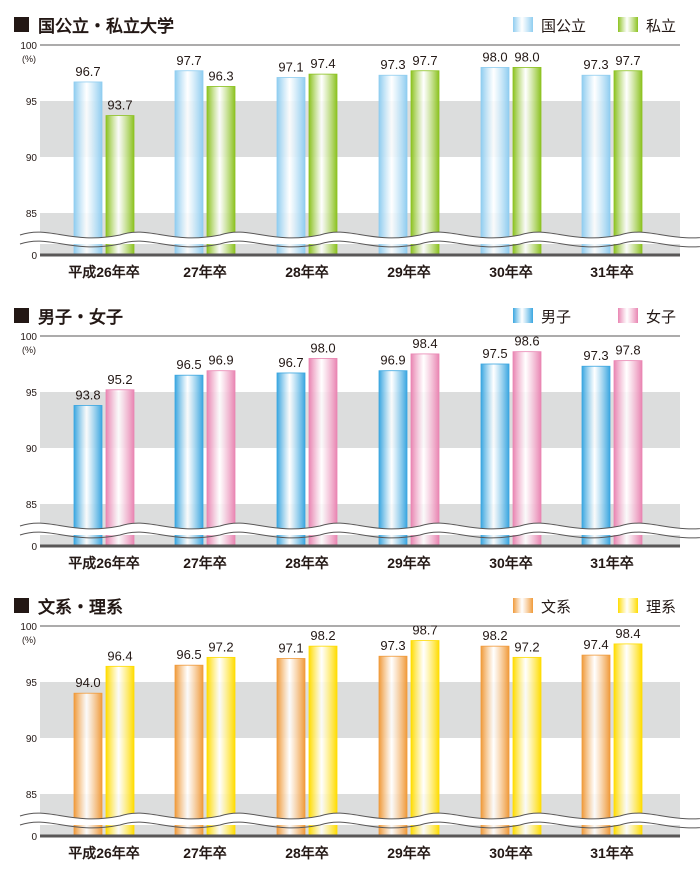 The image size is (700, 871). I want to click on legend-label: 男子, so click(556, 317).